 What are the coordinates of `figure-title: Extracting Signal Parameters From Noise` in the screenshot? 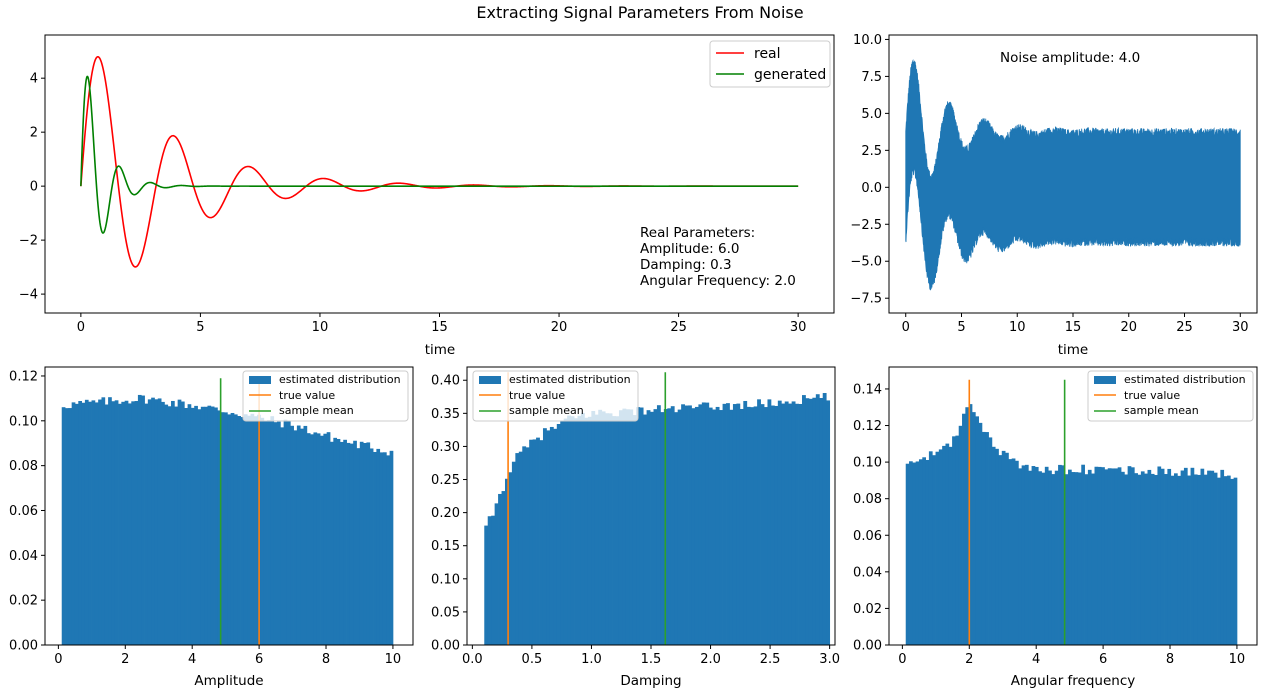 It's located at (639, 12).